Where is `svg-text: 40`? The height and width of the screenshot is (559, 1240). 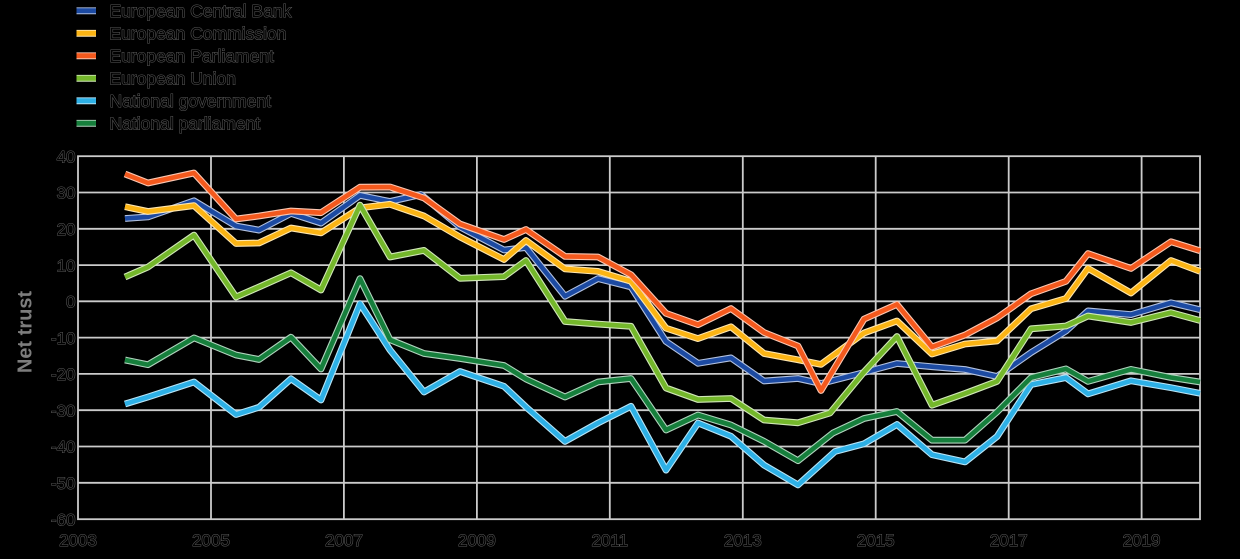 svg-text: 40 is located at coordinates (66, 156).